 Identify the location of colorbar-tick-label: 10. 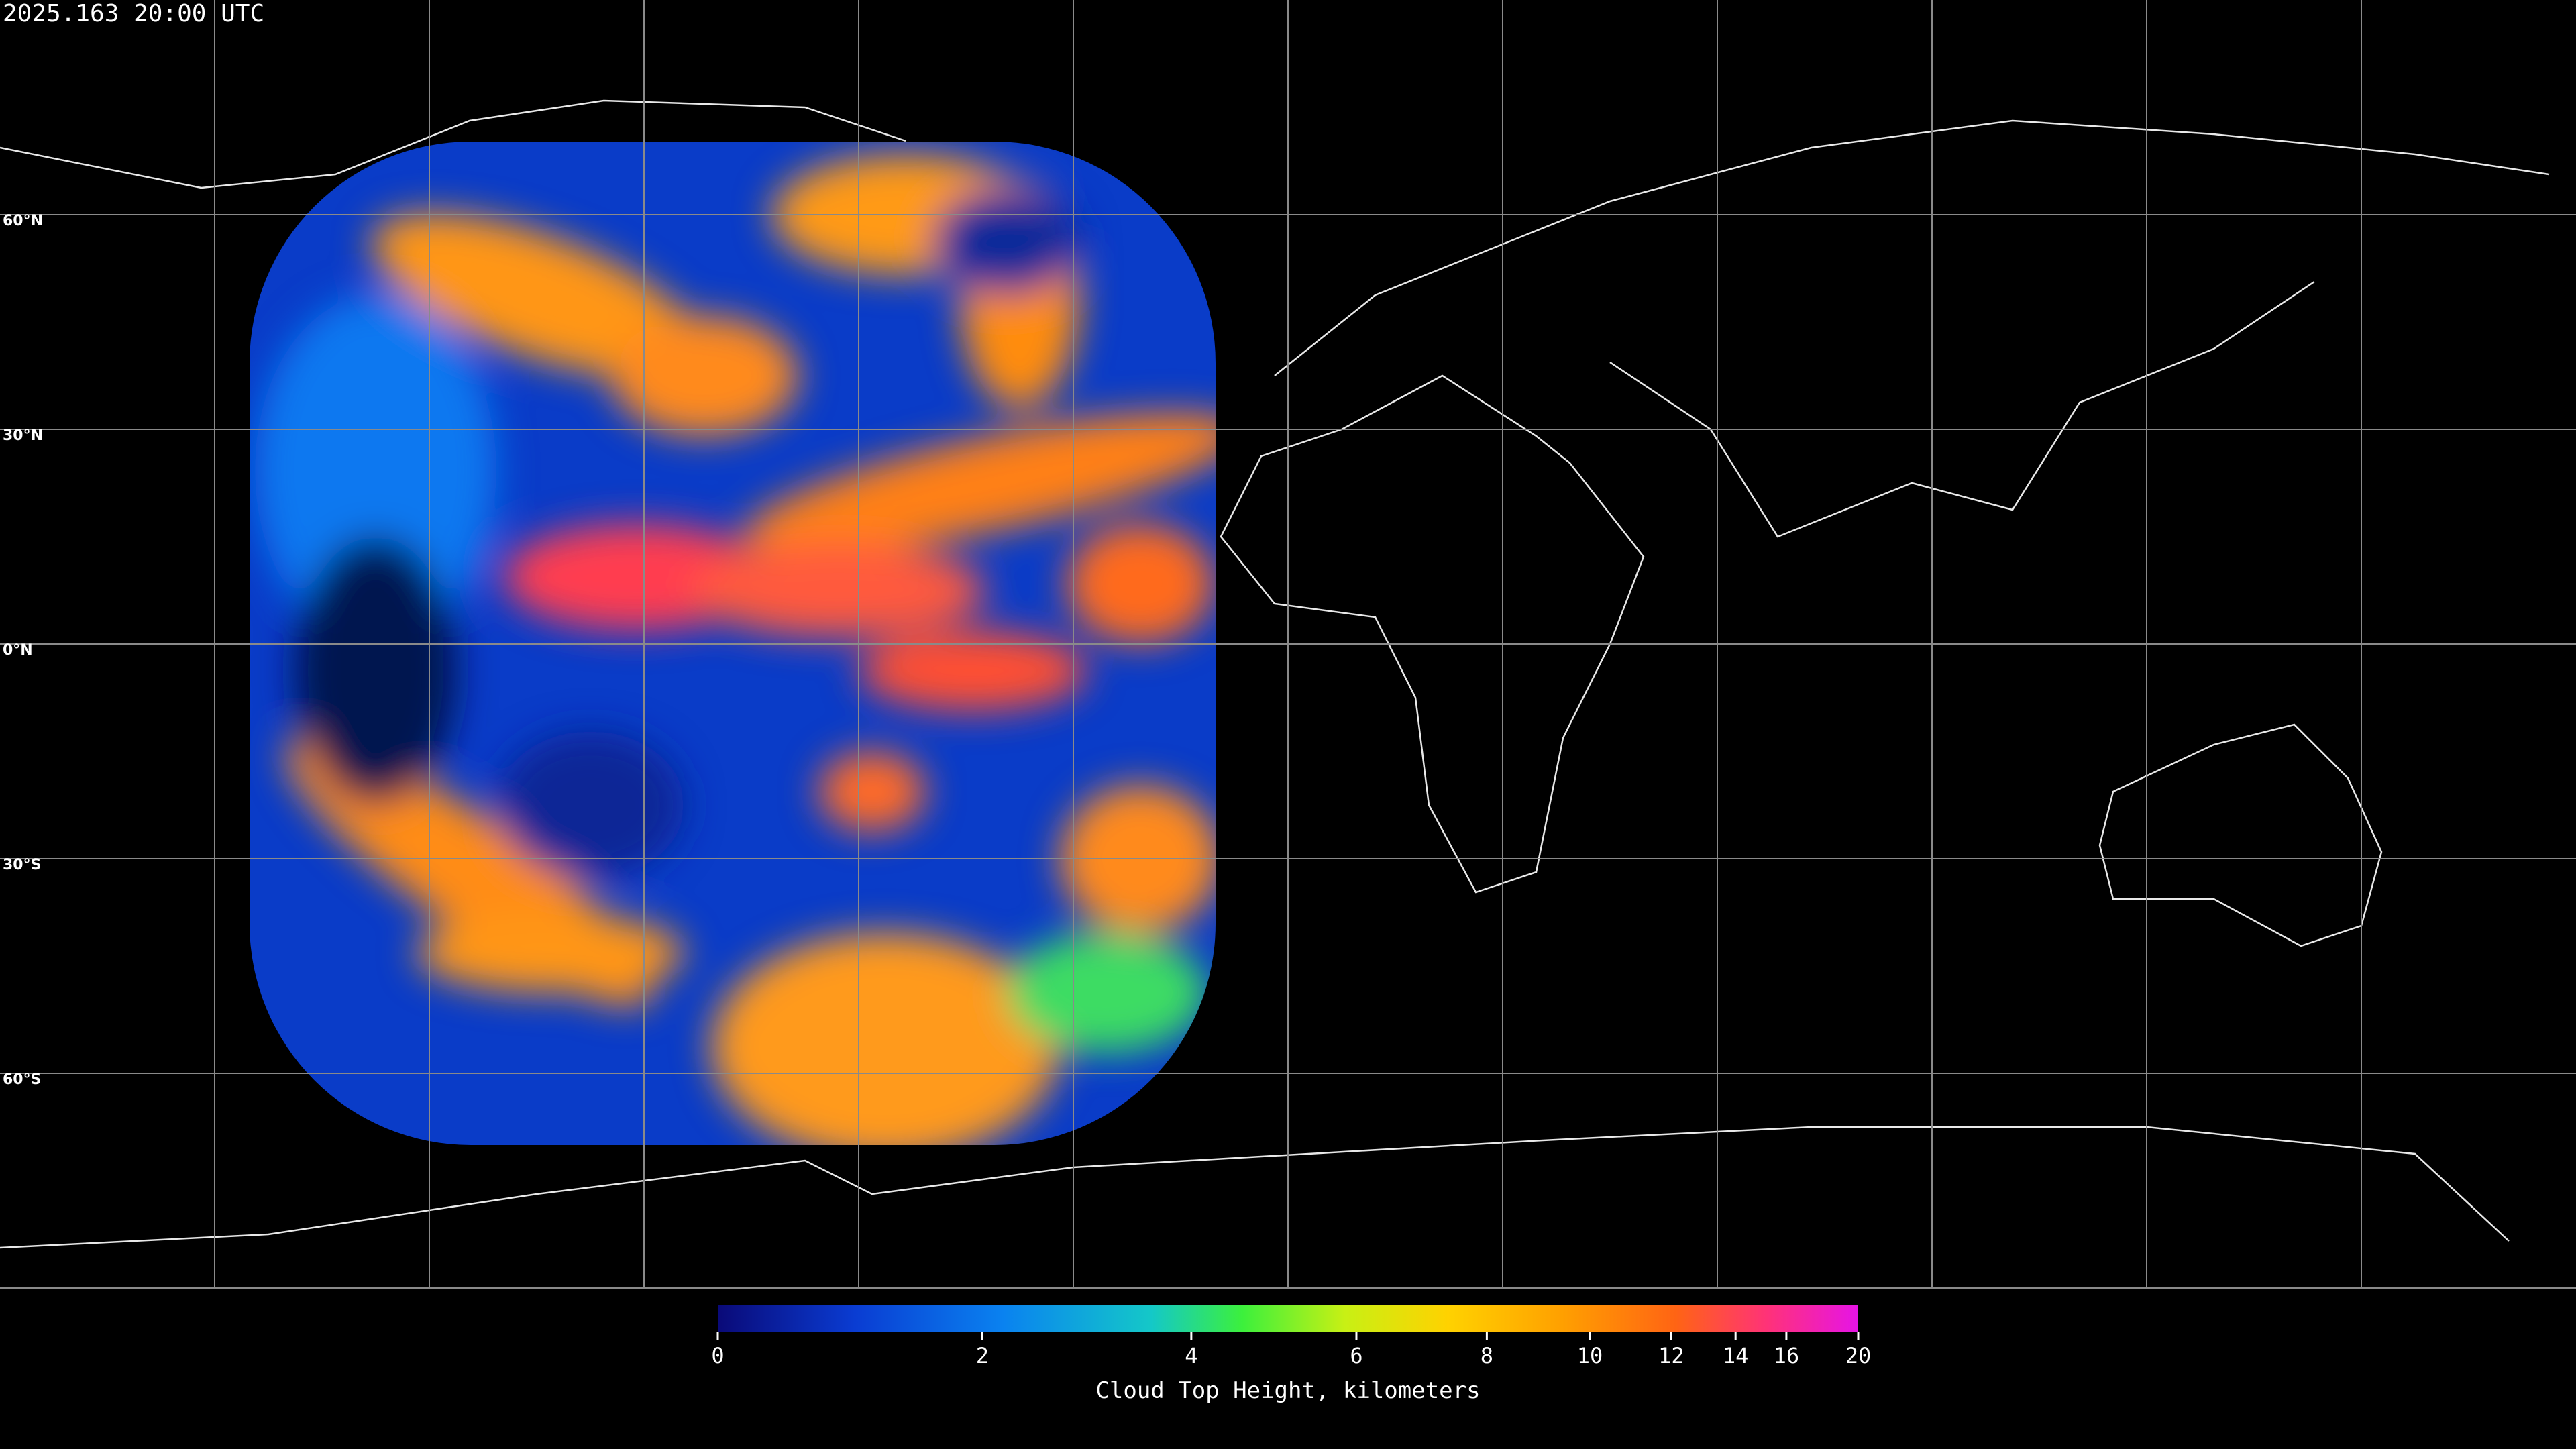
(1590, 1355).